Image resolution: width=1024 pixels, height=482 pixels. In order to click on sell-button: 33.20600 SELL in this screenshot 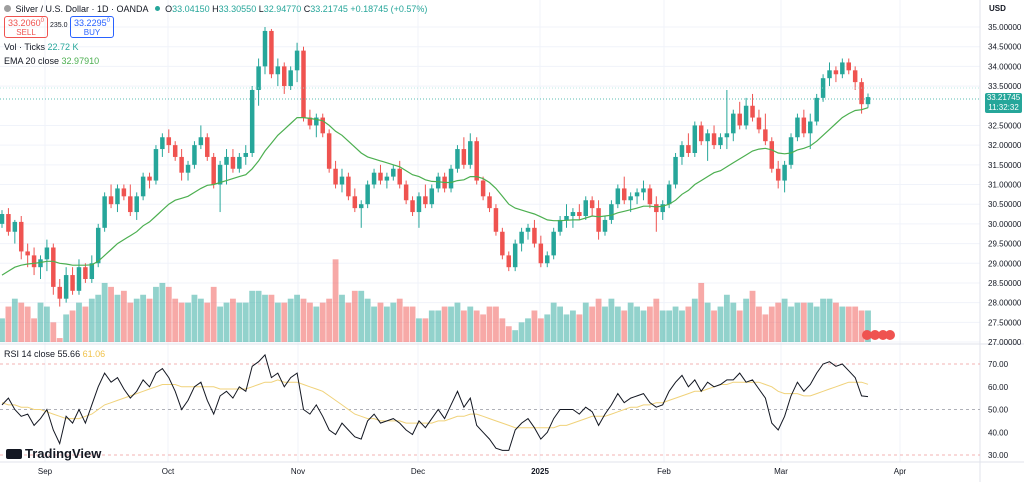, I will do `click(26, 27)`.